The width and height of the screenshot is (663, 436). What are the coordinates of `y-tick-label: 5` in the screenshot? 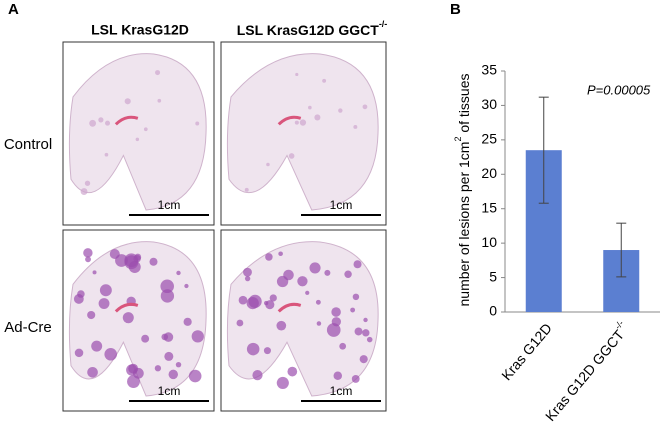 It's located at (493, 276).